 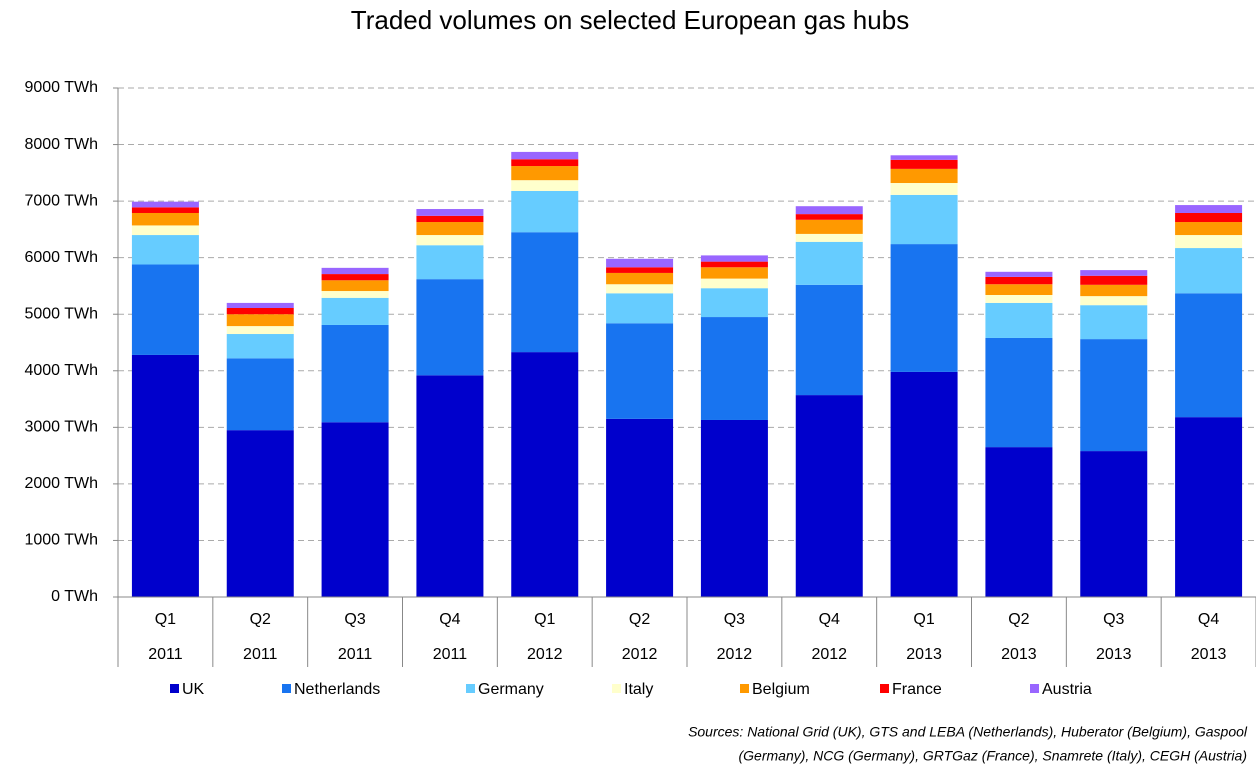 I want to click on y-tick-label: 7000 TWh, so click(x=61, y=200).